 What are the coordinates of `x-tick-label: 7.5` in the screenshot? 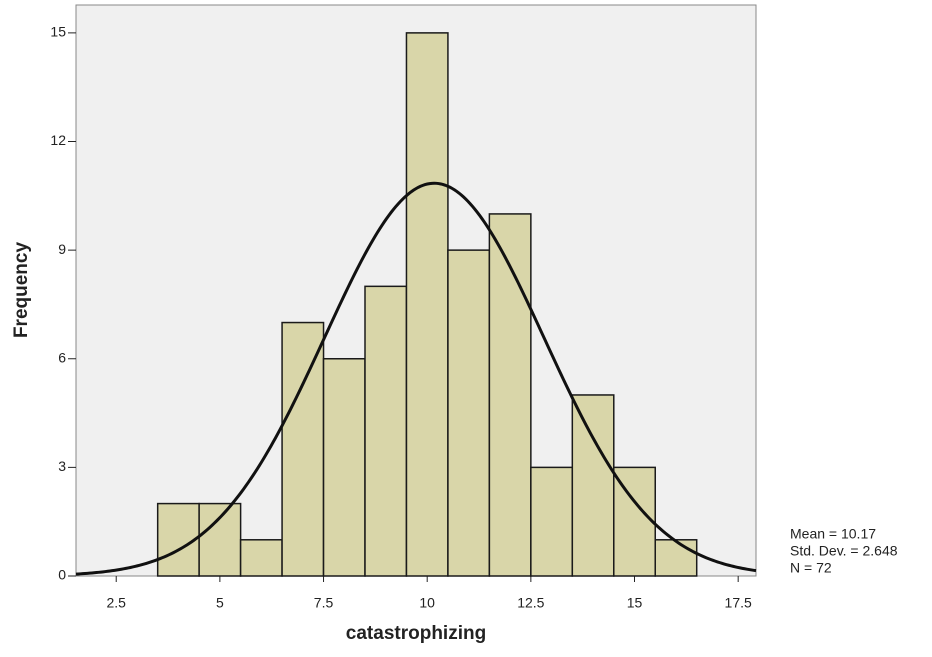 It's located at (324, 603).